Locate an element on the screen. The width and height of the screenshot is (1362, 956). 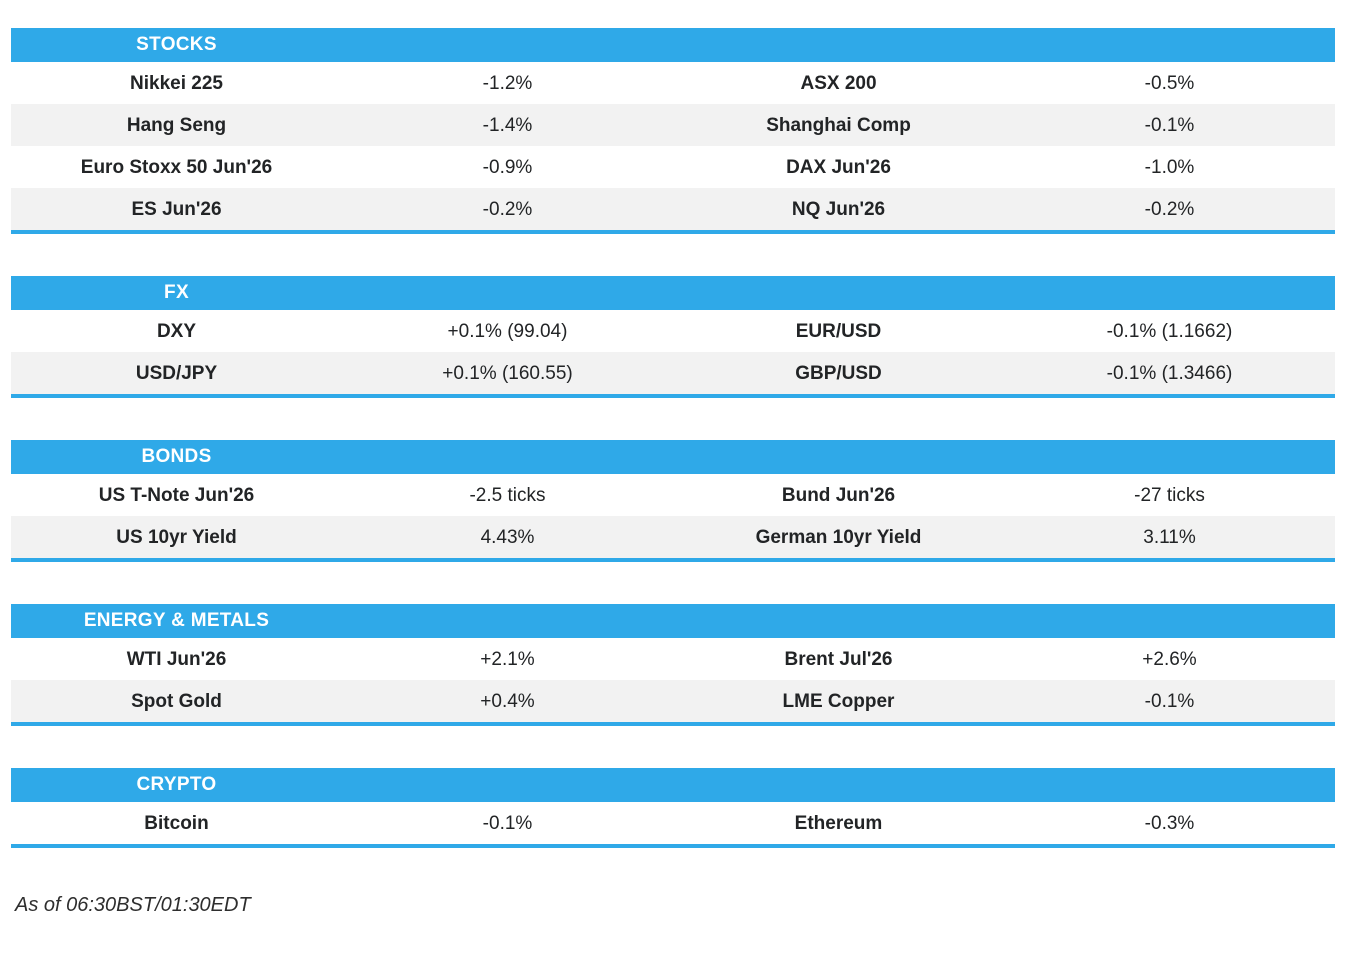
instrument-name: Nikkei 225 is located at coordinates (176, 83).